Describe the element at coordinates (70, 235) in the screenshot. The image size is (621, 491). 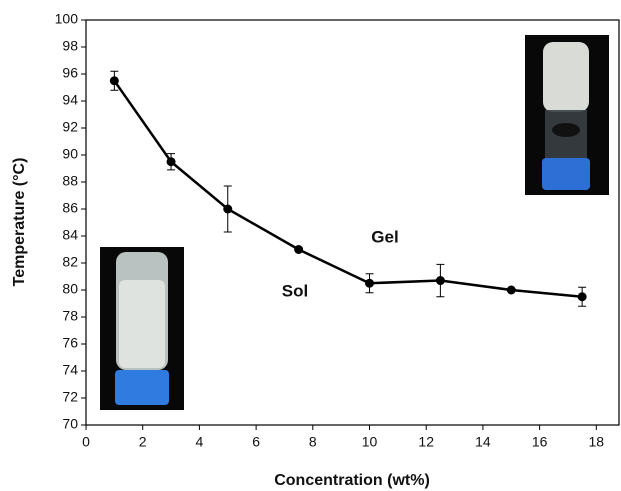
I see `y-tick-label: 84` at that location.